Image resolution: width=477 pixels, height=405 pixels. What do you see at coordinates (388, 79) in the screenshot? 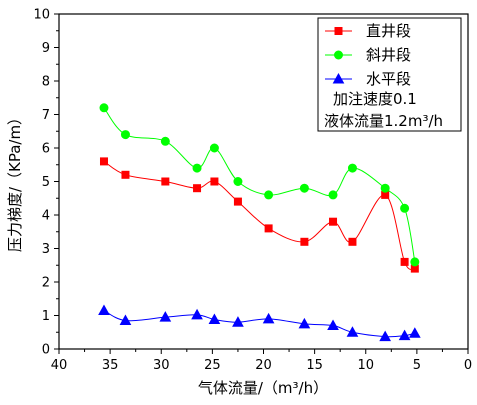
I see `legend-label: 水平段` at bounding box center [388, 79].